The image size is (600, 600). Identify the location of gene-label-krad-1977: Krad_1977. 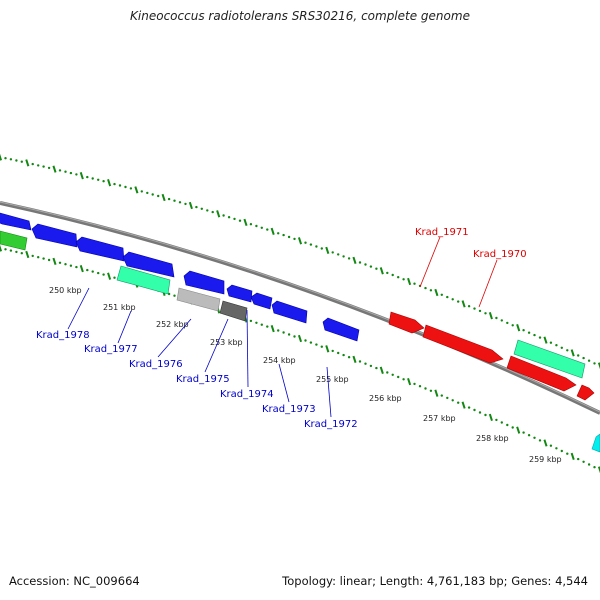
(111, 349).